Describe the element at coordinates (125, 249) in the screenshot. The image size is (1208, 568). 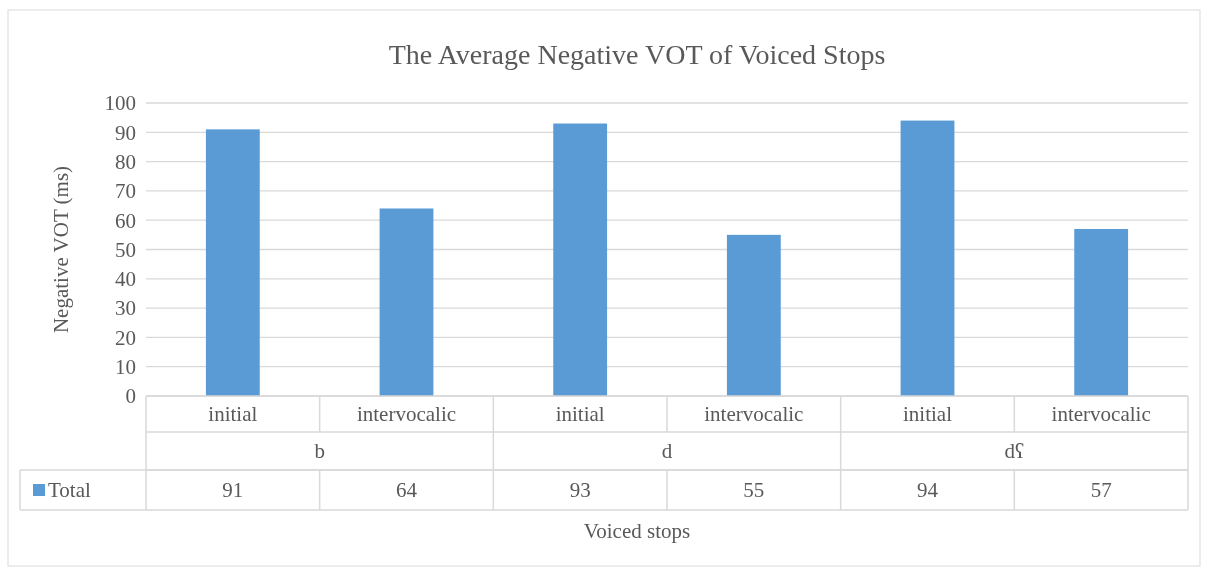
I see `y-tick-label: 50` at that location.